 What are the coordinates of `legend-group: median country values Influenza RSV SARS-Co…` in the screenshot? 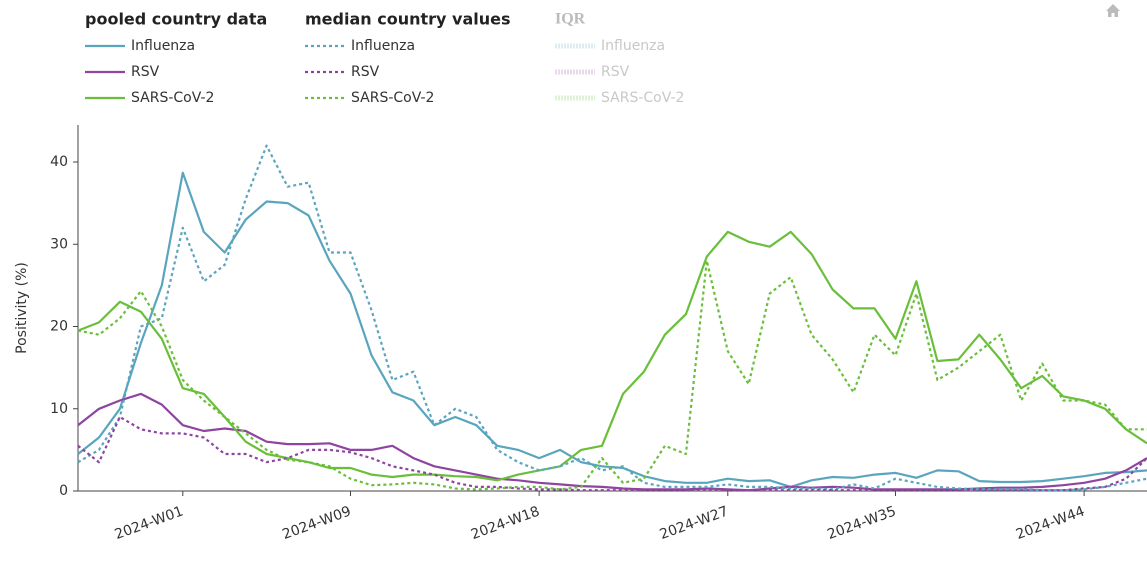 It's located at (408, 58).